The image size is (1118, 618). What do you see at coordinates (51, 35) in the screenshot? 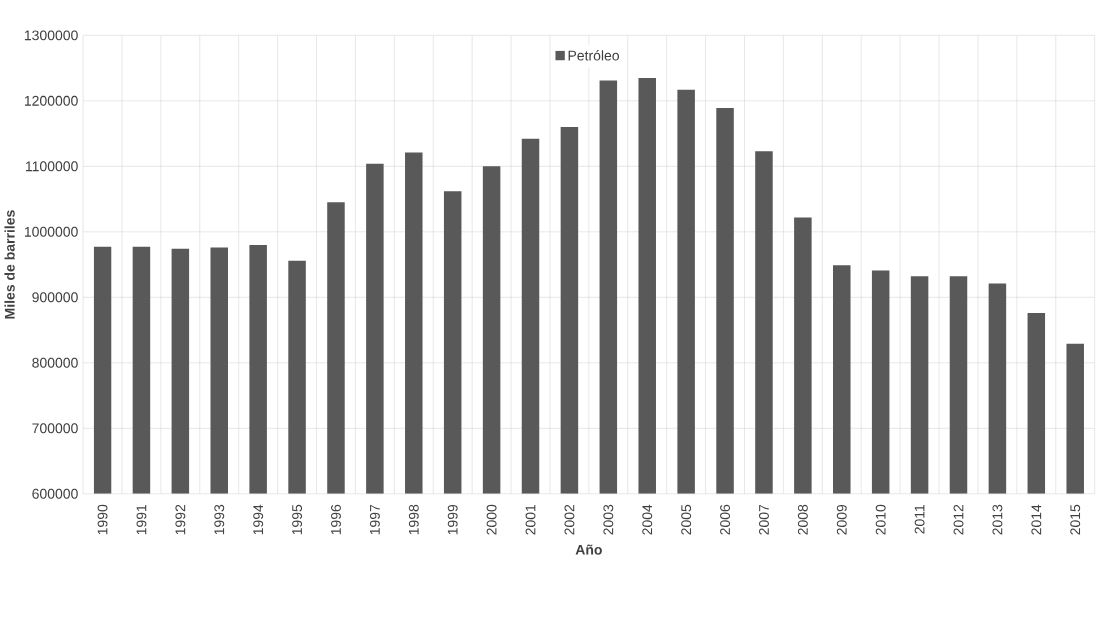
I see `y-tick-label: 1300000` at bounding box center [51, 35].